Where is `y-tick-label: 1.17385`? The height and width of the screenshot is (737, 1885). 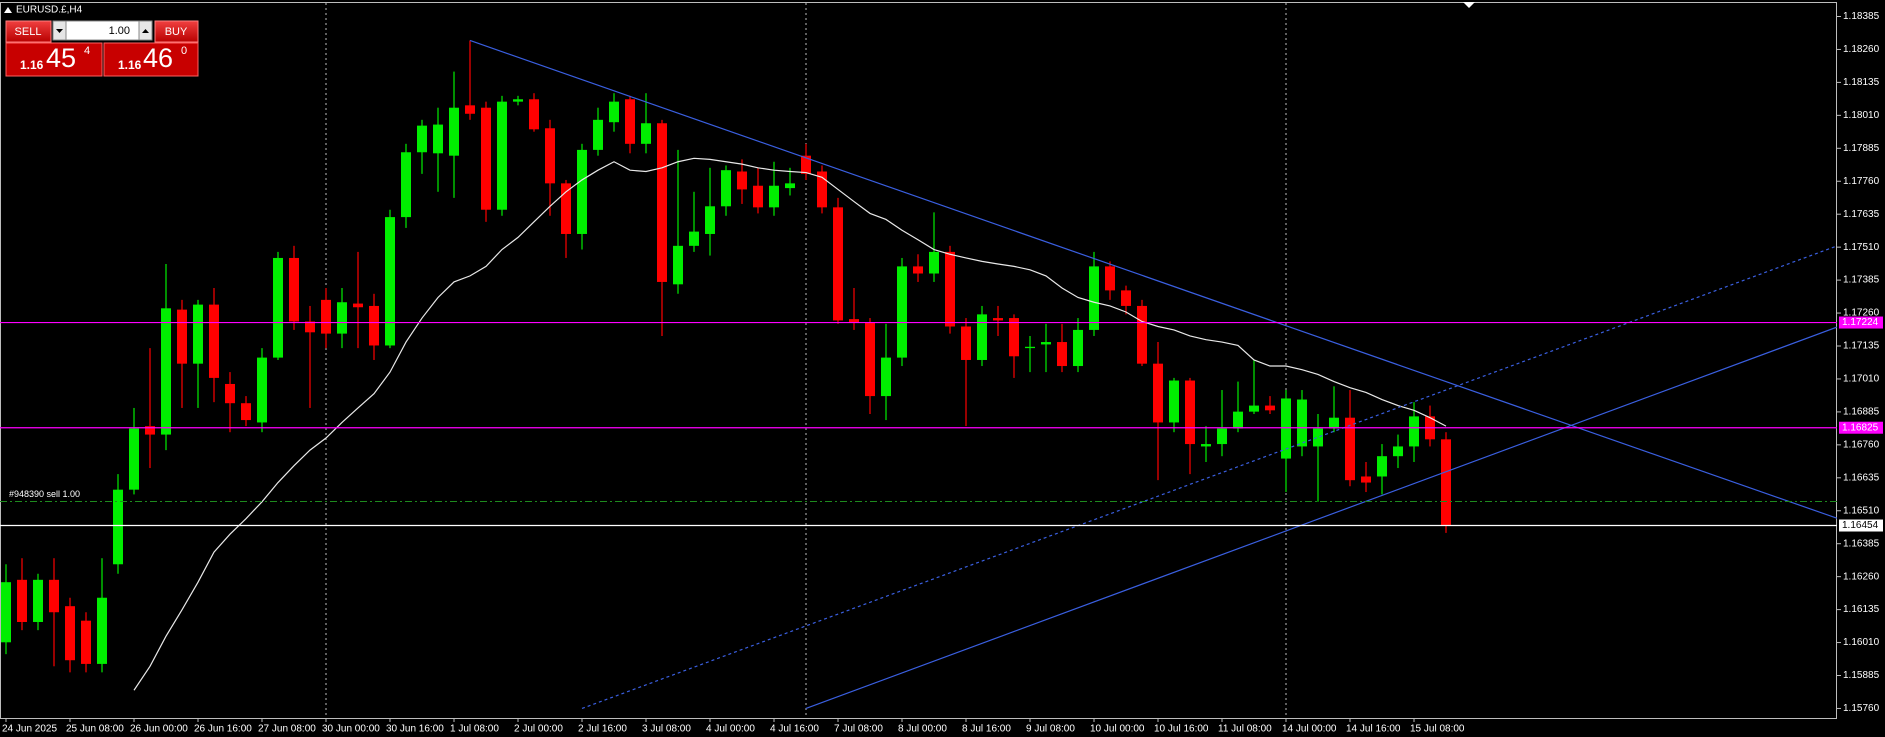 y-tick-label: 1.17385 is located at coordinates (1861, 280).